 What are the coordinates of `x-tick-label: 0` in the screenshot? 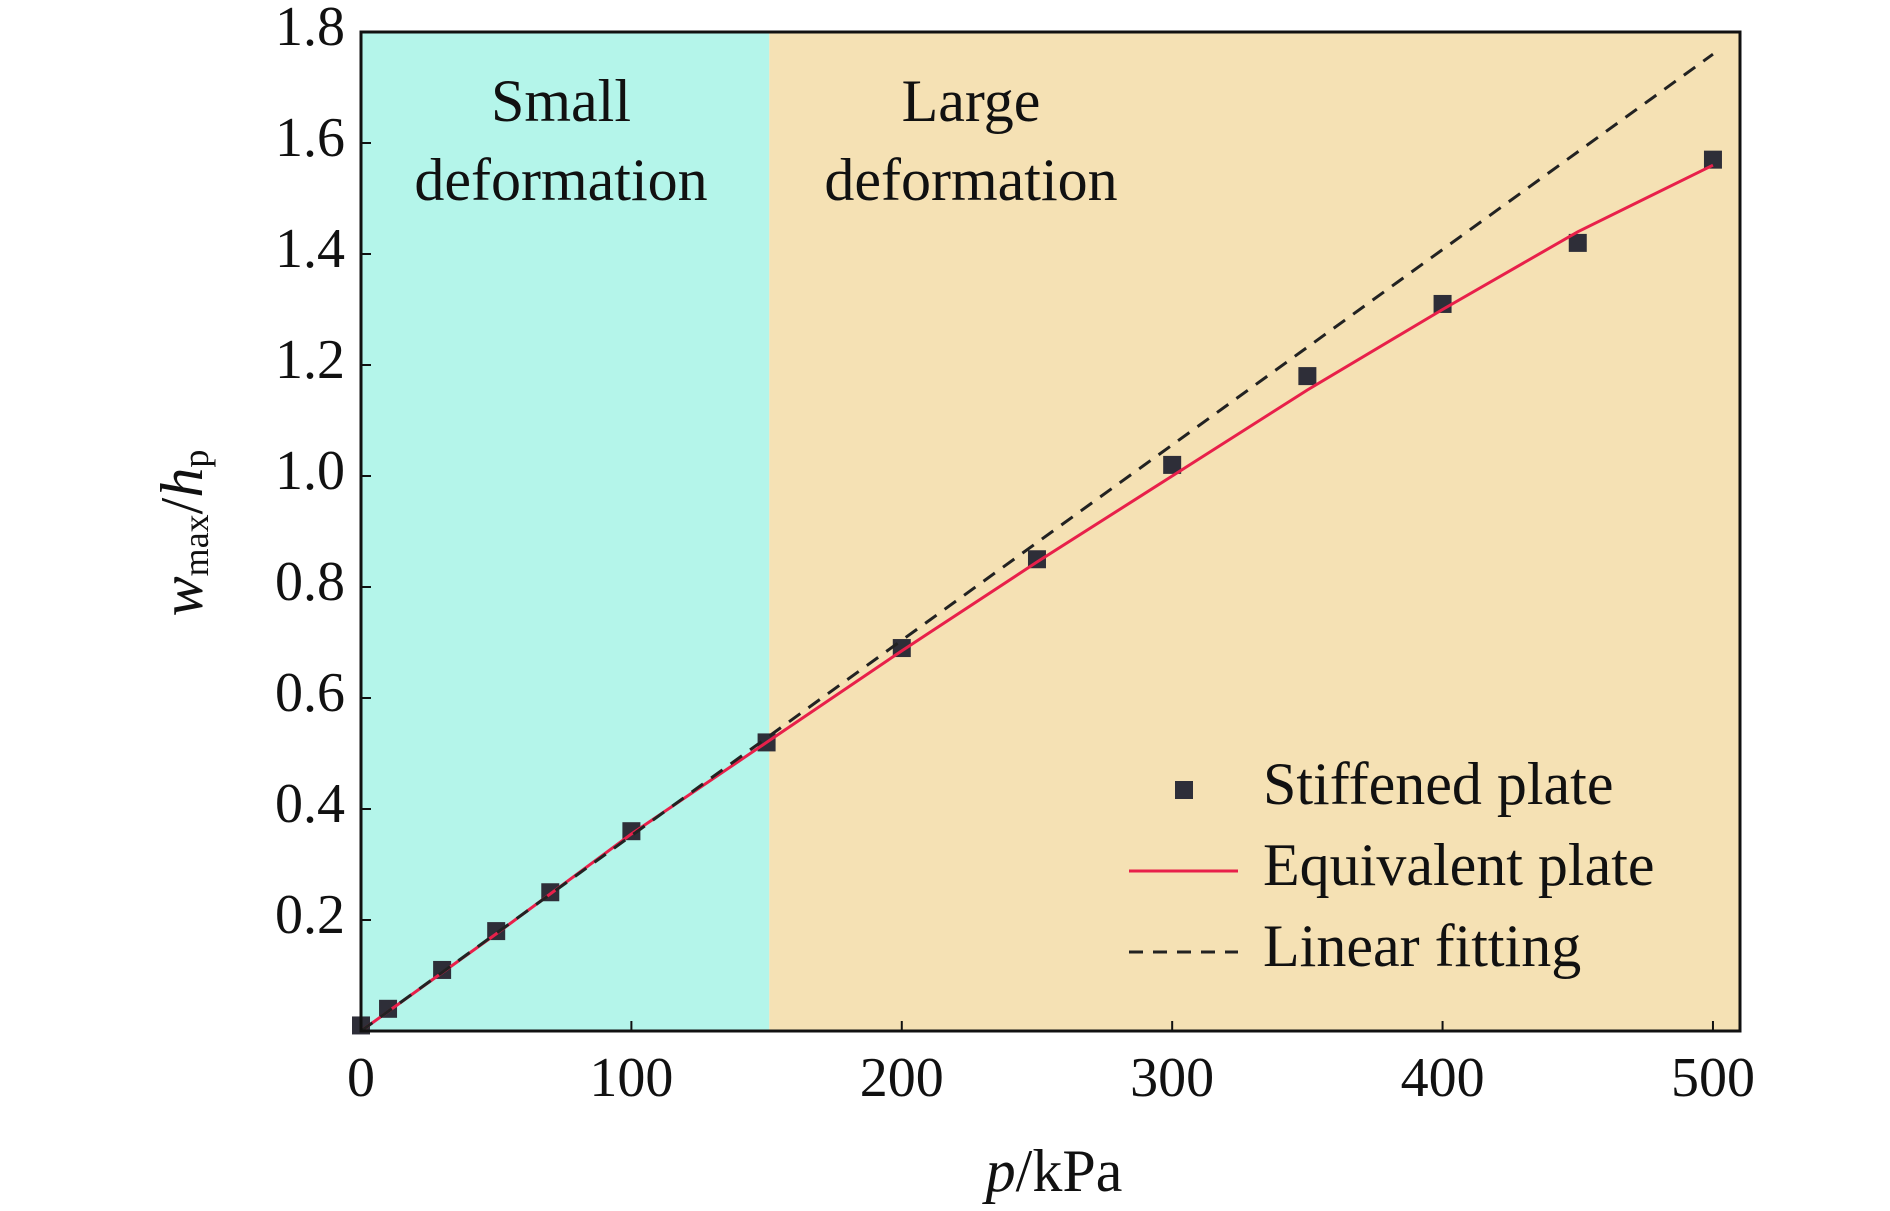 It's located at (361, 1078).